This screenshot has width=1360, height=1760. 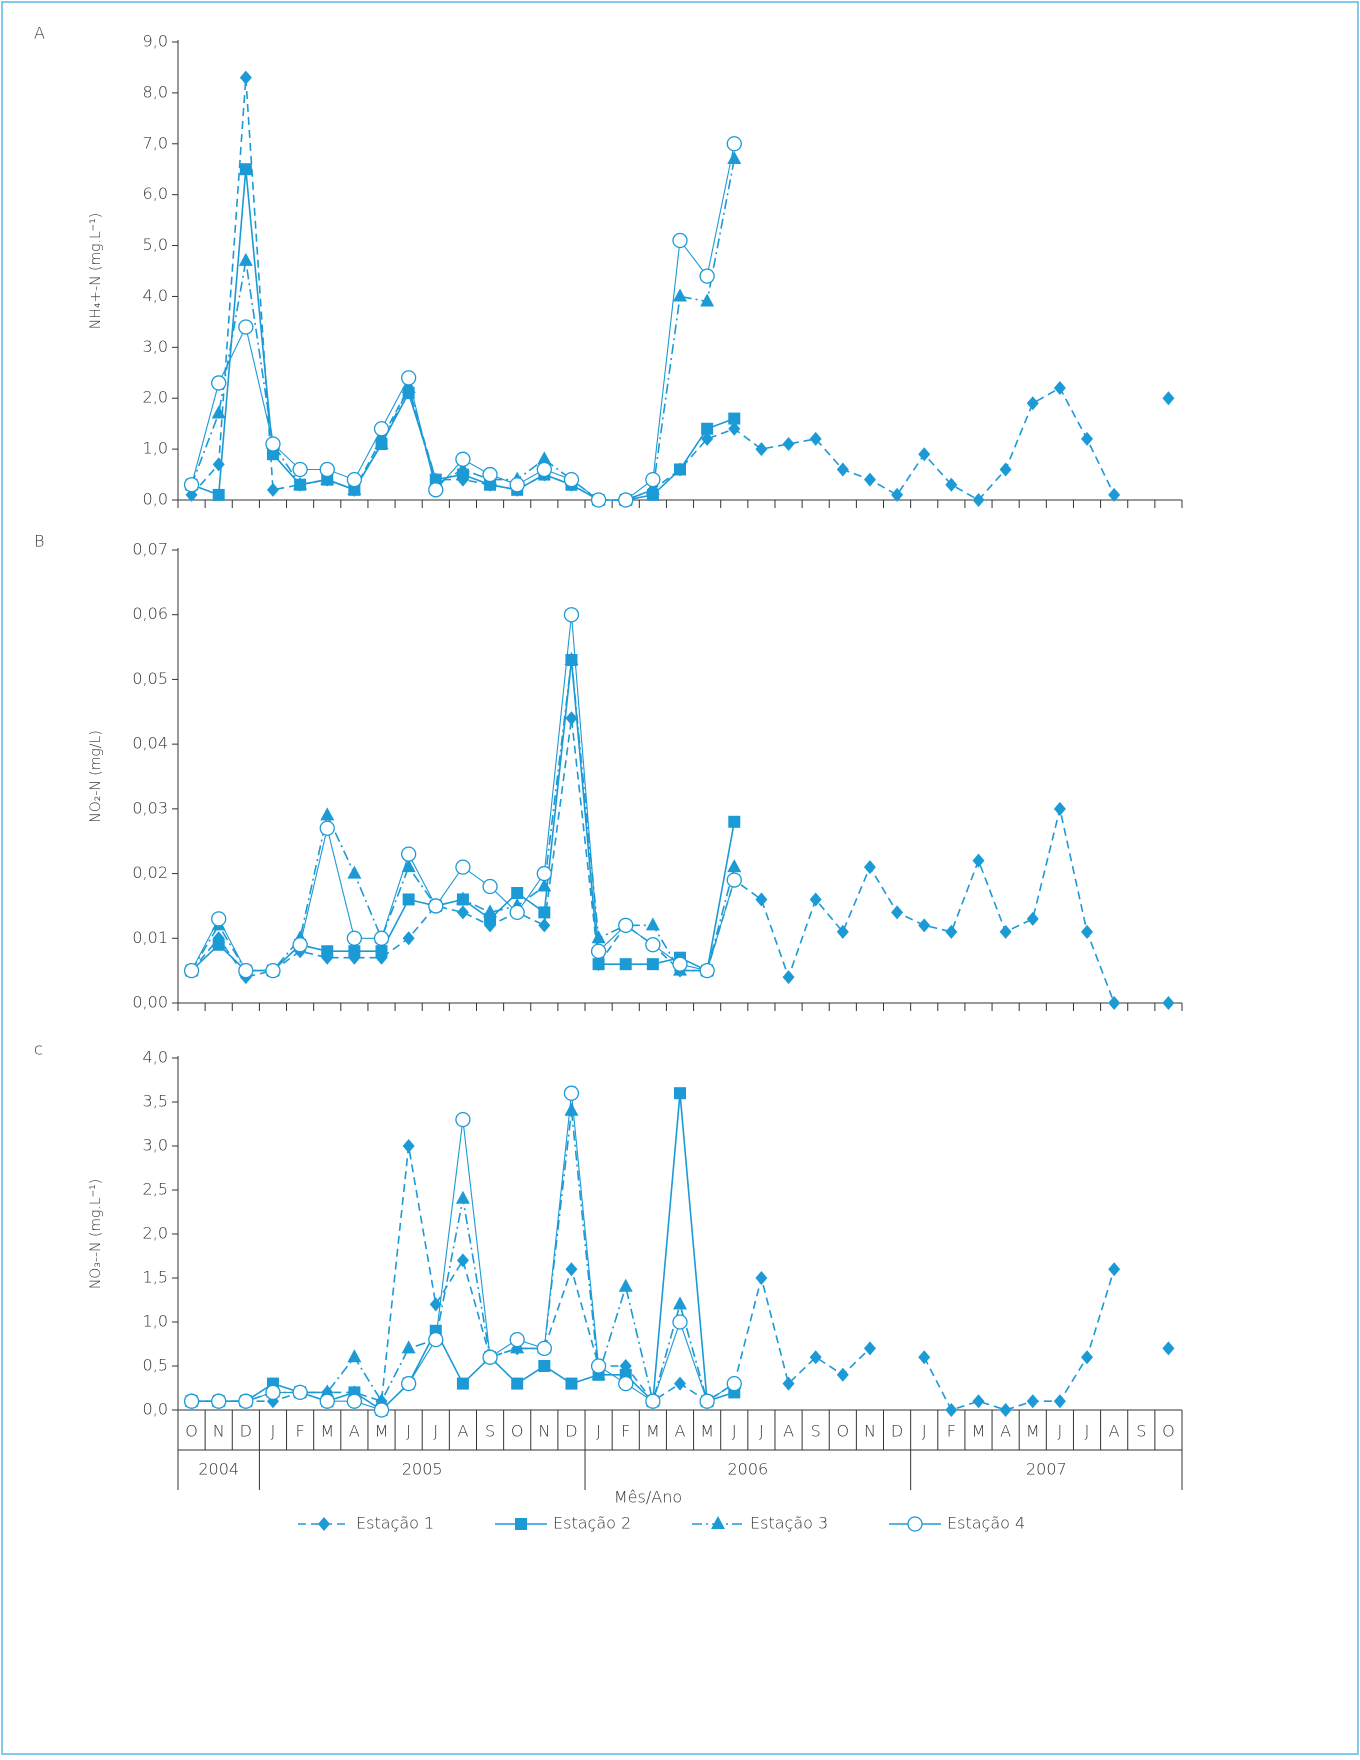 I want to click on y-tick-label: 0,01, so click(x=150, y=937).